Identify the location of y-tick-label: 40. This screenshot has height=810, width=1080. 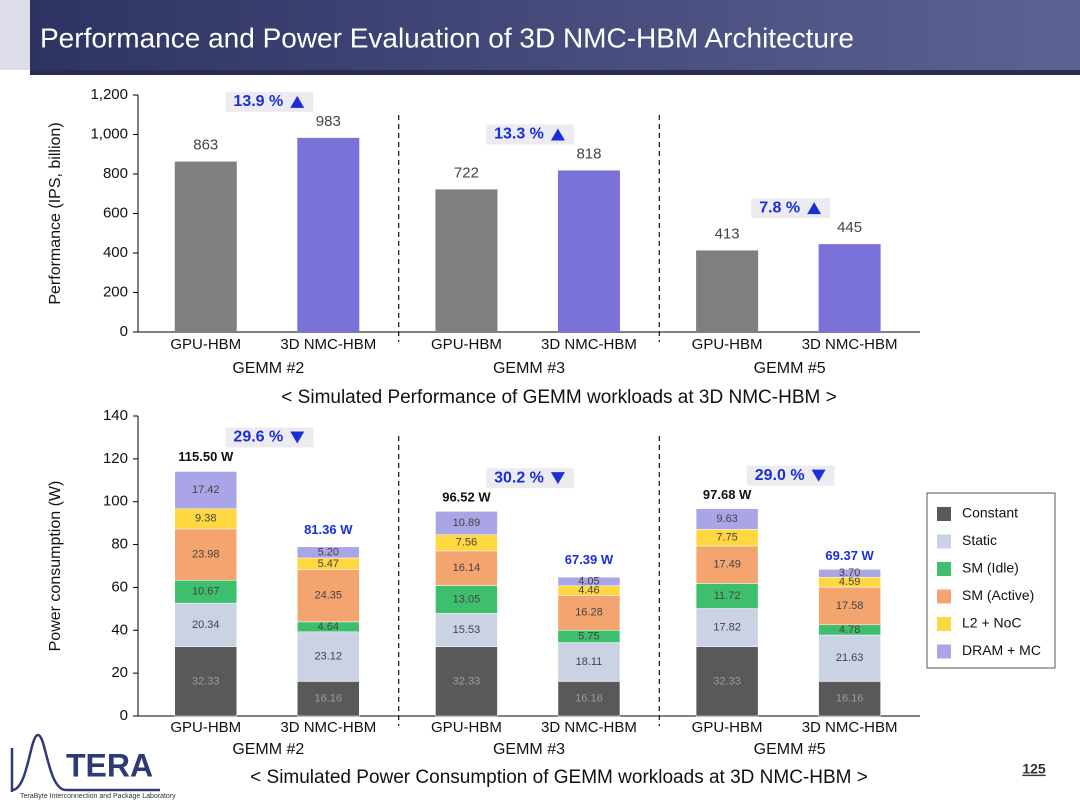
(119, 629).